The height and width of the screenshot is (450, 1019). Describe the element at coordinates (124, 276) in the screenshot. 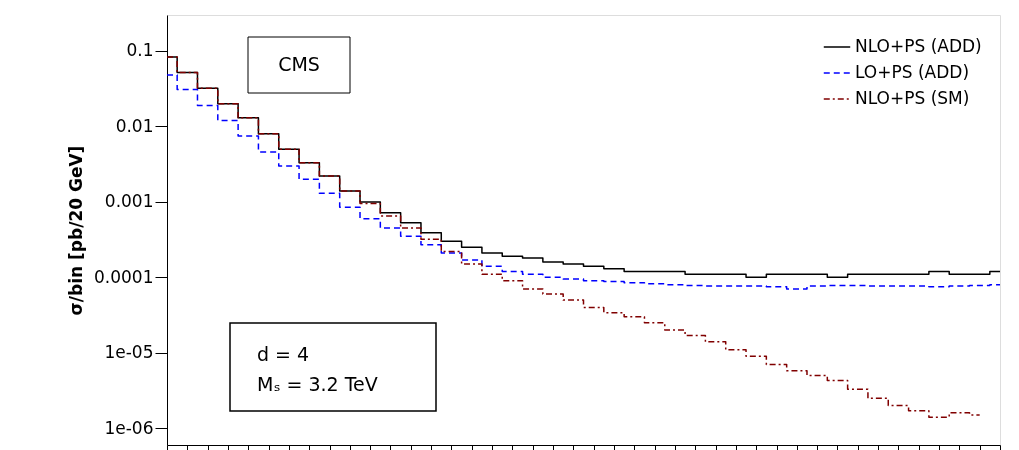

I see `y-tick-label: 0.0001` at that location.